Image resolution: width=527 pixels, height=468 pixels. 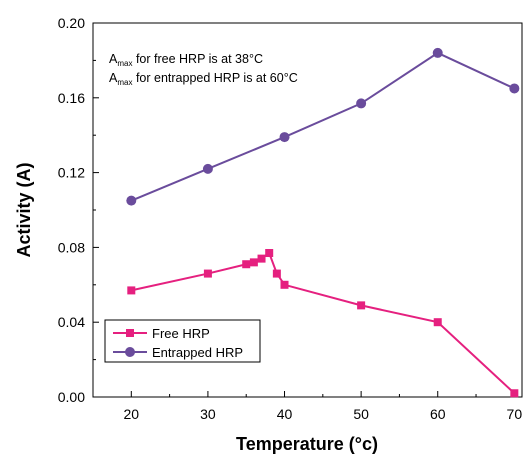 I want to click on y-tick-label-0.16: 0.16, so click(x=71, y=98).